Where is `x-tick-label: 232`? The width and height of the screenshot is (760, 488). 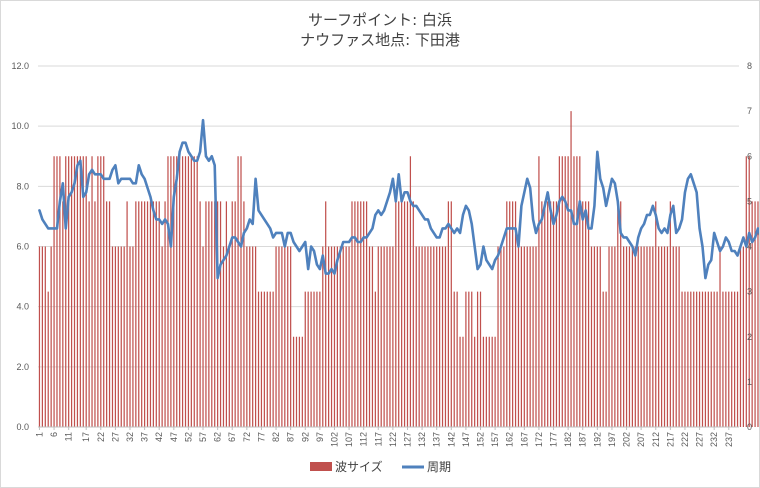
x-tick-label: 232 is located at coordinates (714, 439).